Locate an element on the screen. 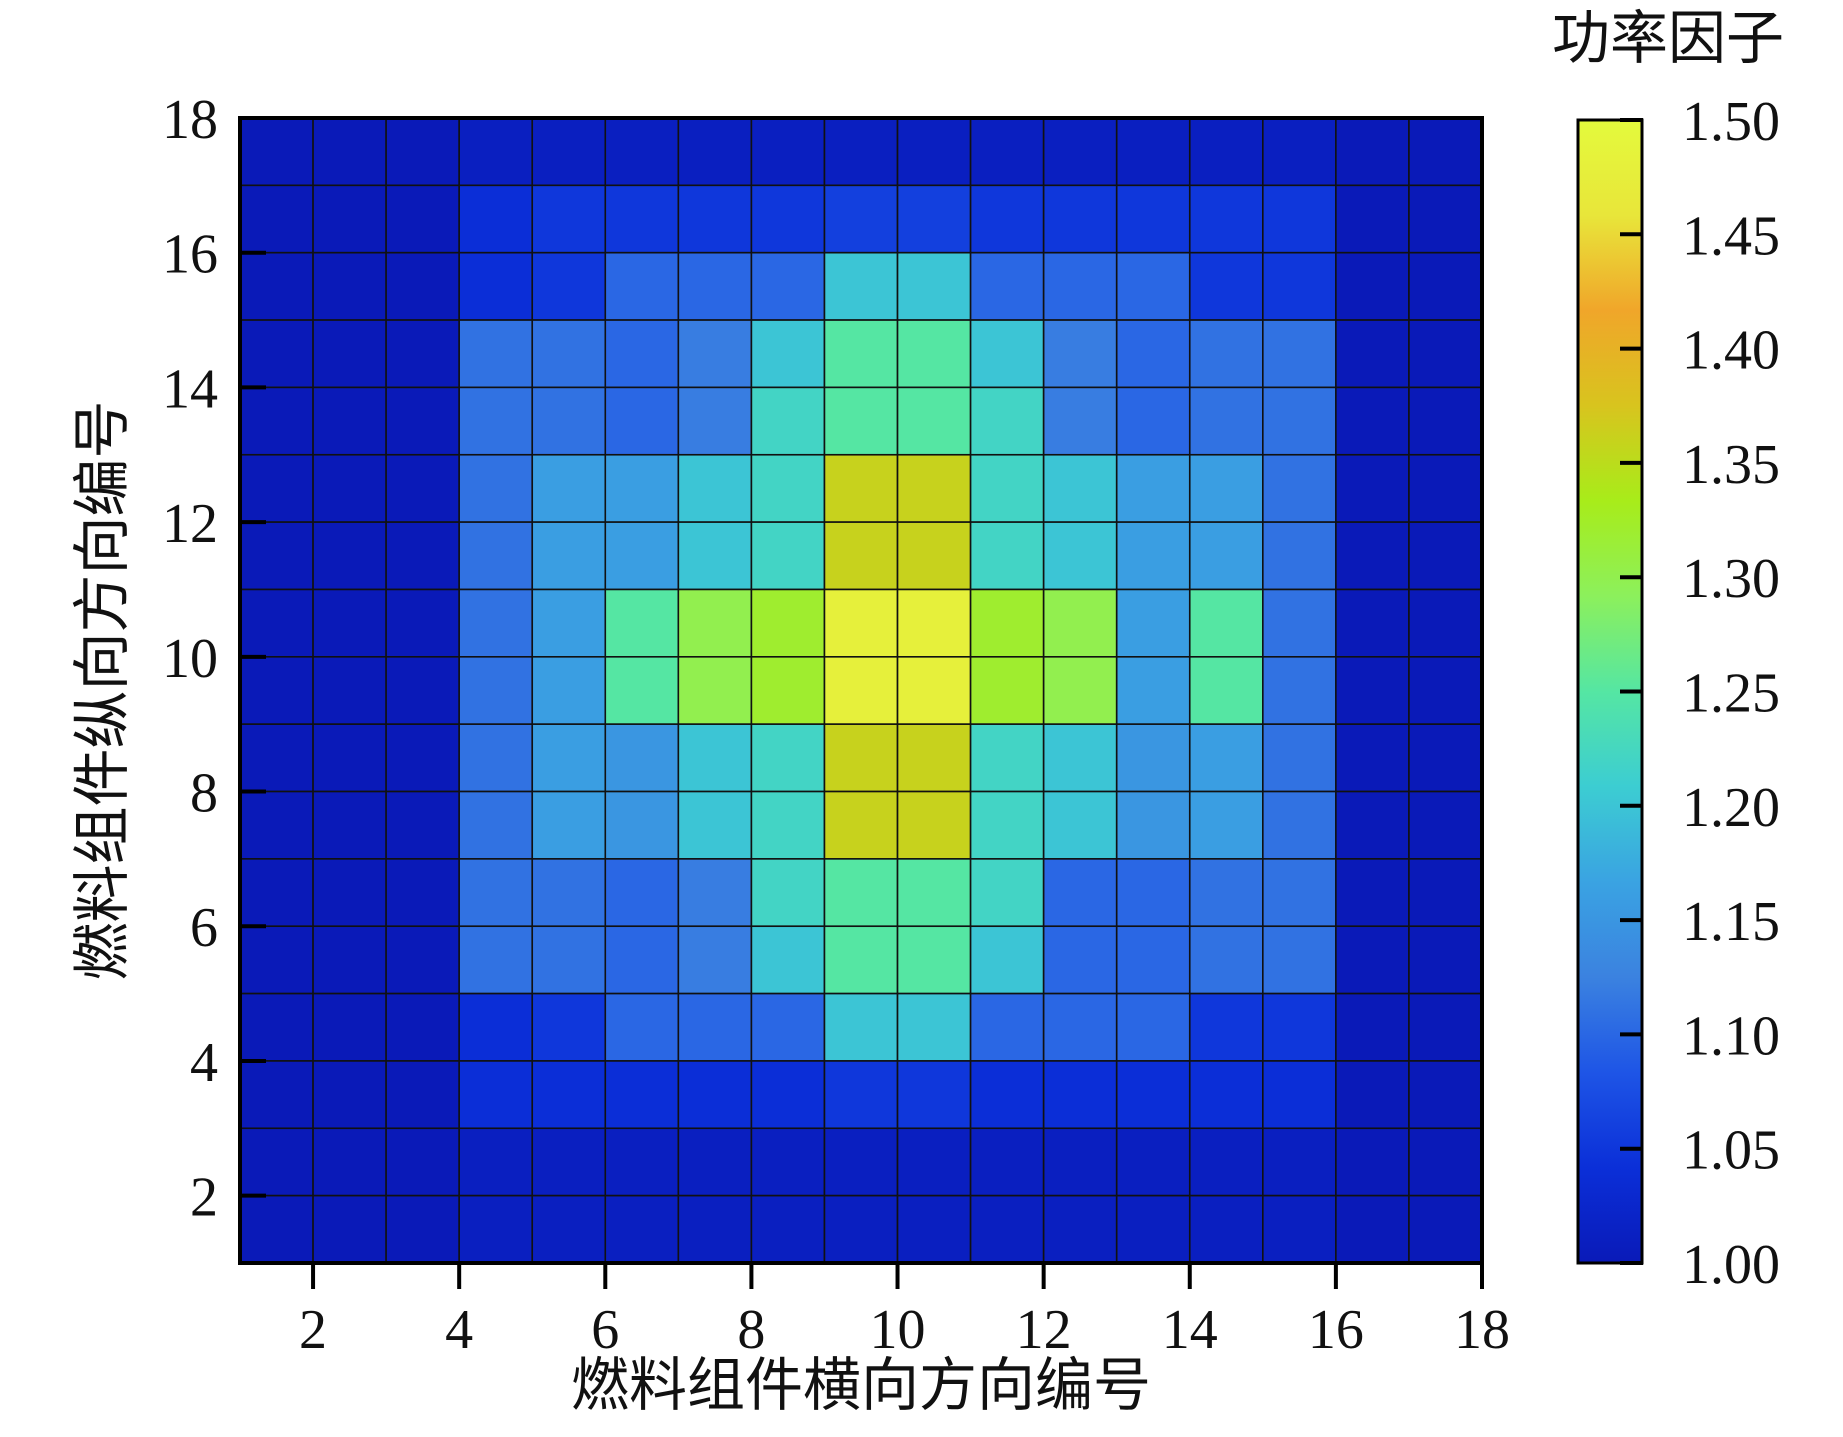  colorbar-tick-label: 1.15 is located at coordinates (1731, 922).